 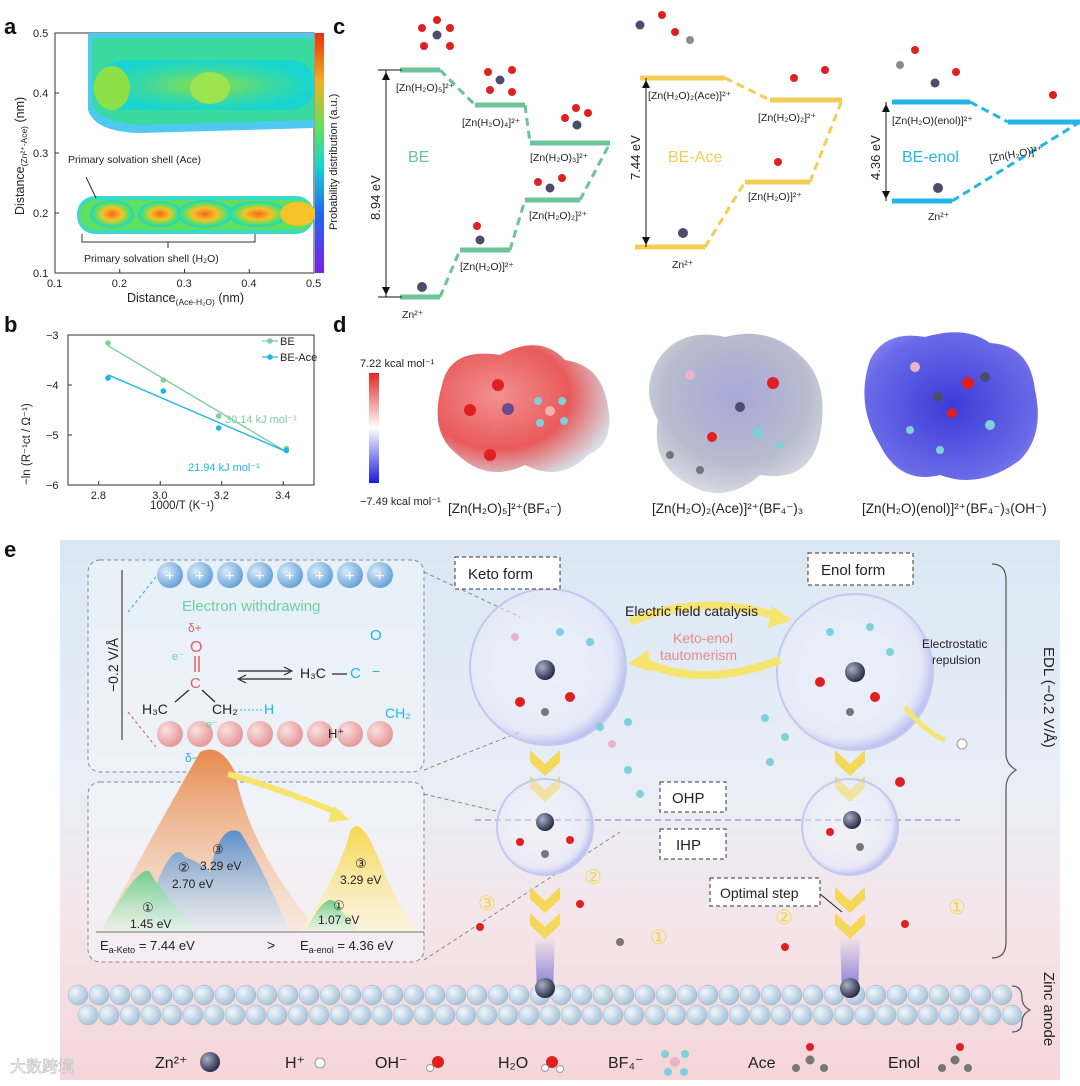 I want to click on panel-a-letter: a, so click(x=10, y=26).